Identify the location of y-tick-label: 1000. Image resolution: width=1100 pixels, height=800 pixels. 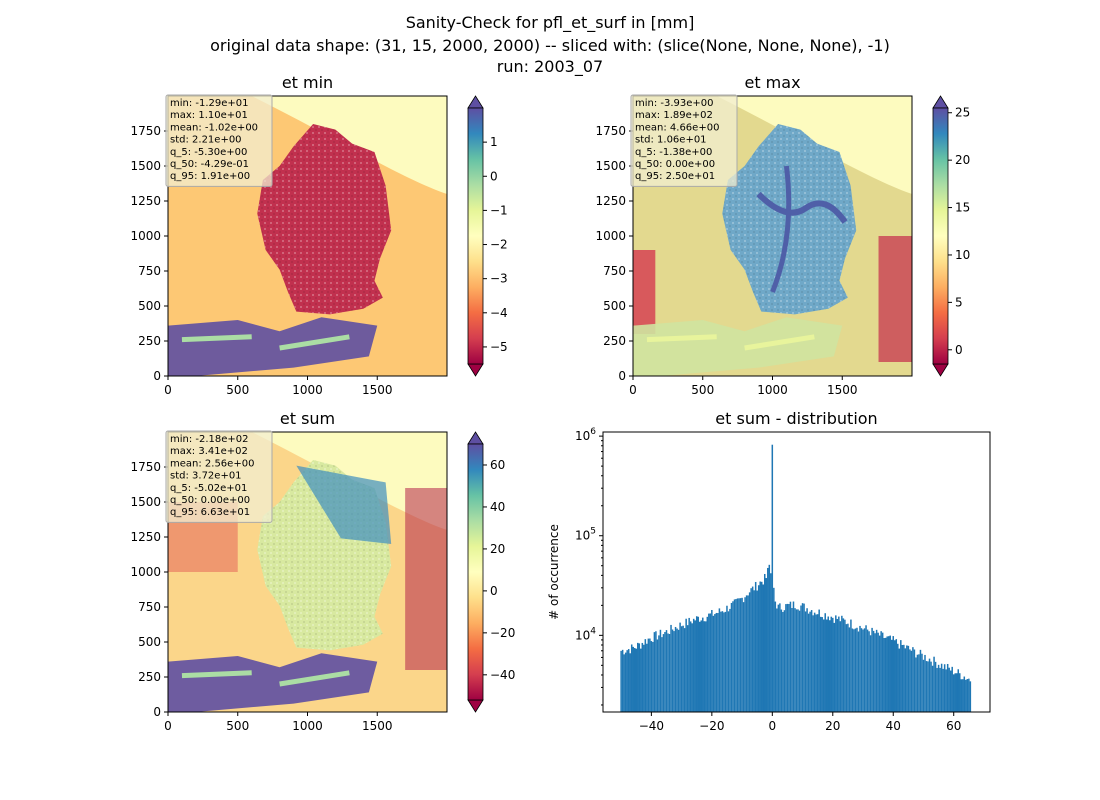
(145, 236).